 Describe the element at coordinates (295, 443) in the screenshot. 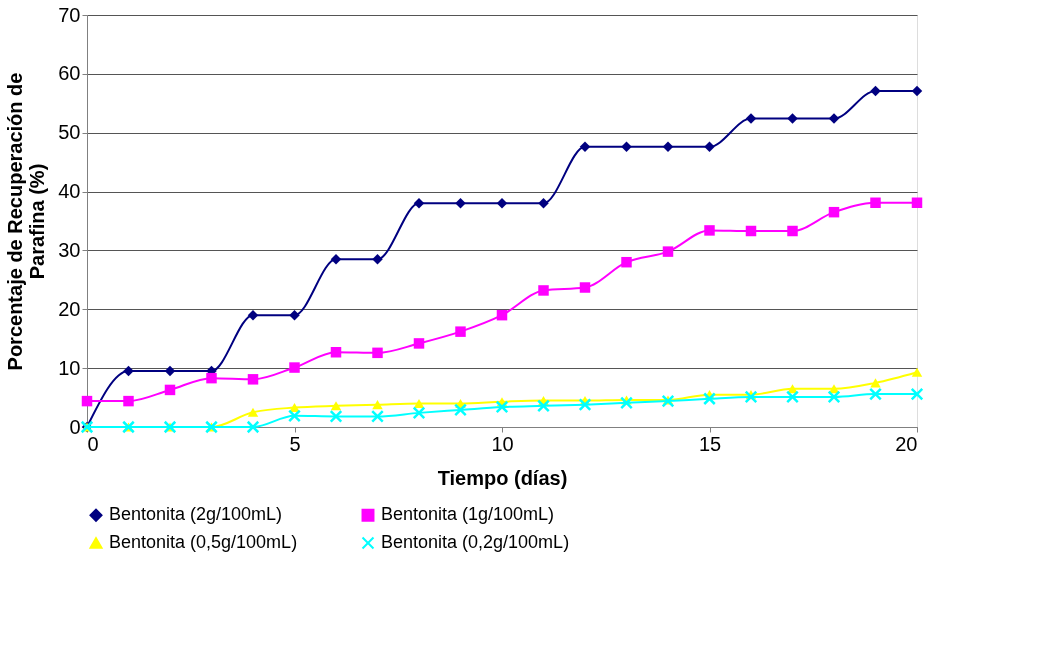

I see `x-tick-label: 5` at that location.